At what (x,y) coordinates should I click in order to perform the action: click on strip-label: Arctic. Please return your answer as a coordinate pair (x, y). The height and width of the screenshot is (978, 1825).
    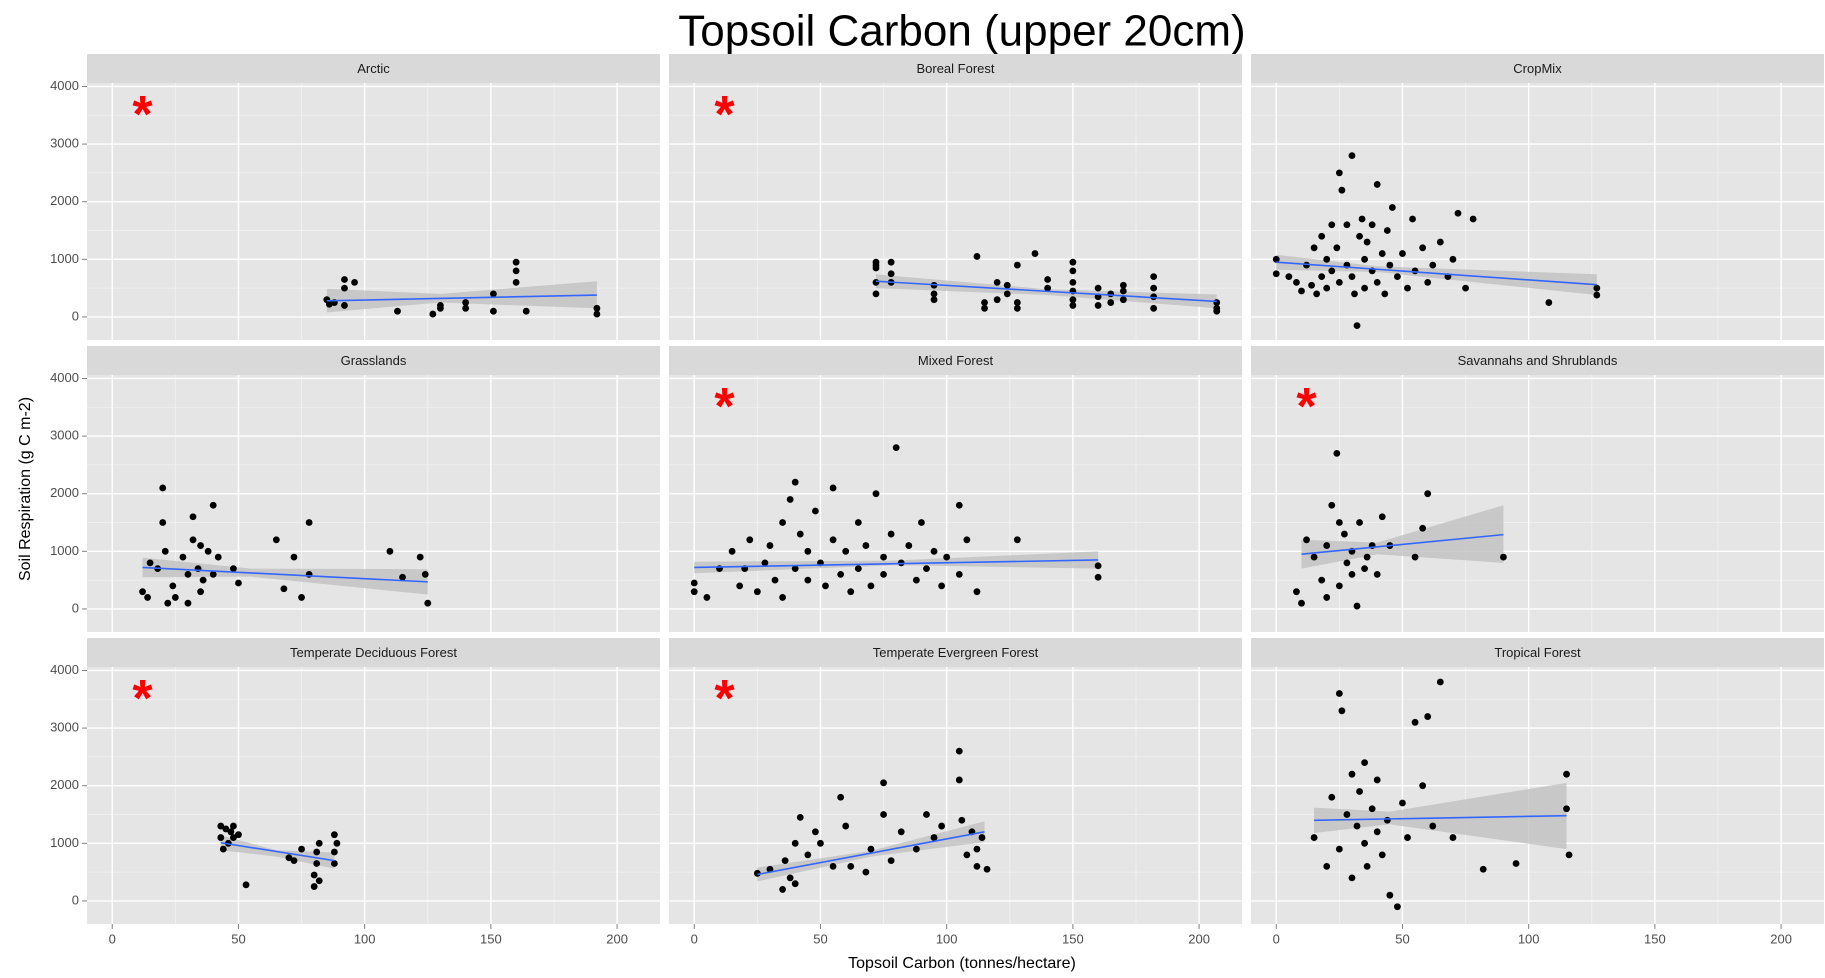
    Looking at the image, I should click on (373, 68).